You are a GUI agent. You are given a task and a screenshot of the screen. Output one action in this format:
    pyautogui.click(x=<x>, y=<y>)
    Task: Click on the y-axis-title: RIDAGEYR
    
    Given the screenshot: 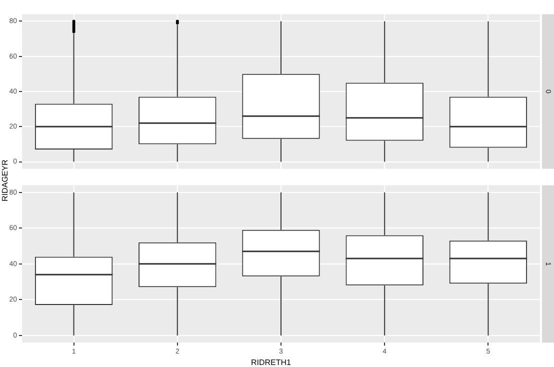 What is the action you would take?
    pyautogui.click(x=5, y=181)
    